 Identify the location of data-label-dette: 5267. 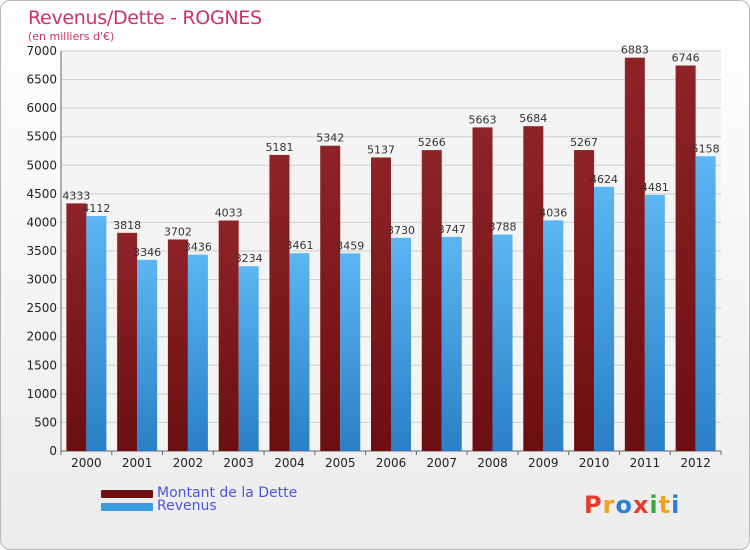
(584, 142).